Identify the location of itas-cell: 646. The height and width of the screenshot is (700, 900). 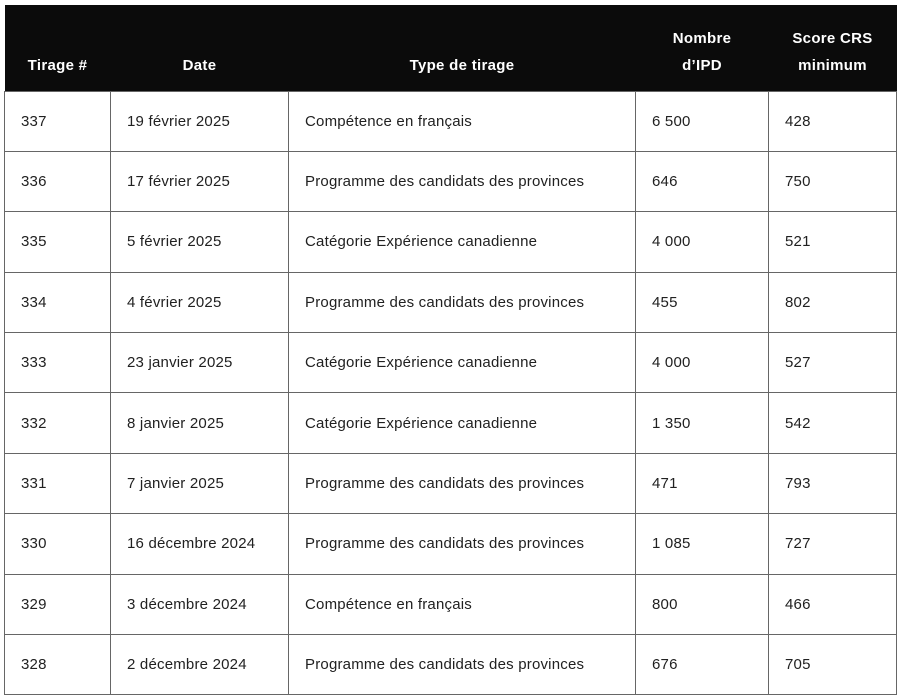
(702, 181).